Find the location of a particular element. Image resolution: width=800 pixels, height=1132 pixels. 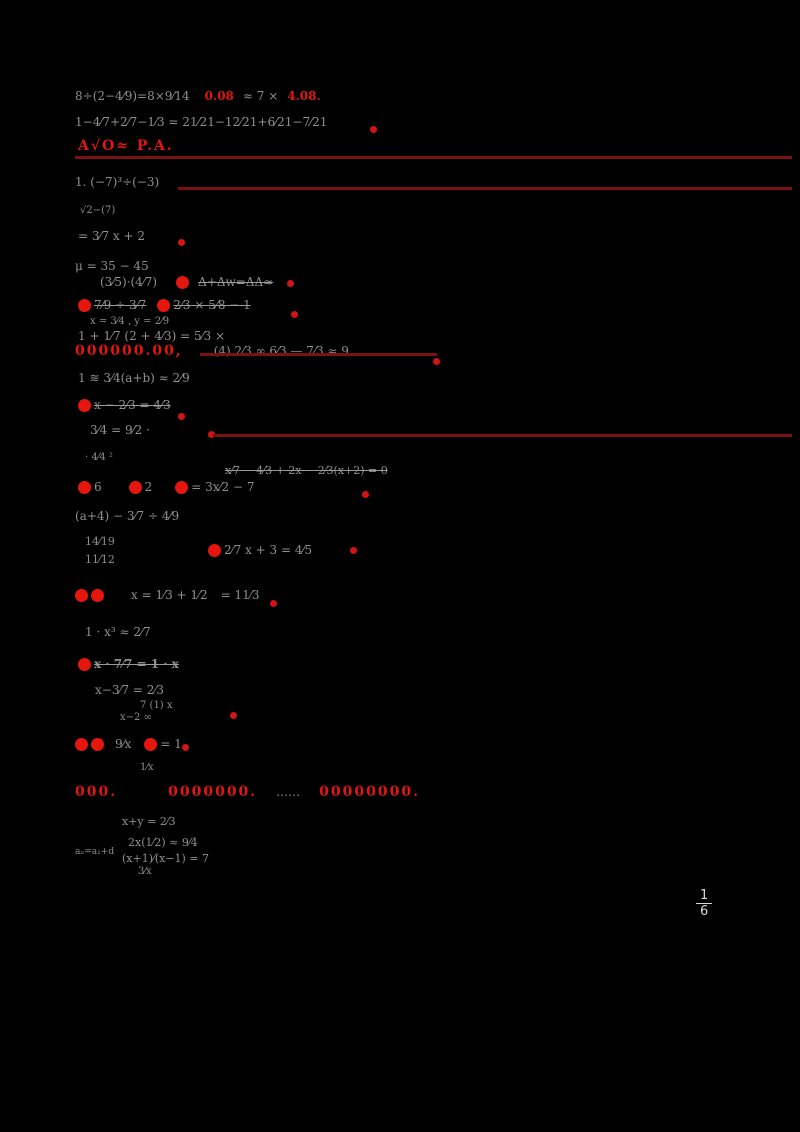

math-text: ≈ 7 × is located at coordinates (260, 96).